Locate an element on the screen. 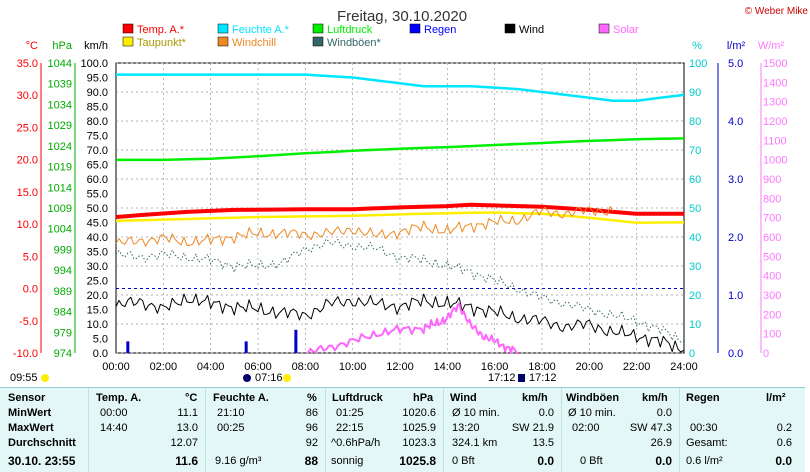 This screenshot has width=810, height=472. temp-axis-tick: 35.0 is located at coordinates (27, 64).